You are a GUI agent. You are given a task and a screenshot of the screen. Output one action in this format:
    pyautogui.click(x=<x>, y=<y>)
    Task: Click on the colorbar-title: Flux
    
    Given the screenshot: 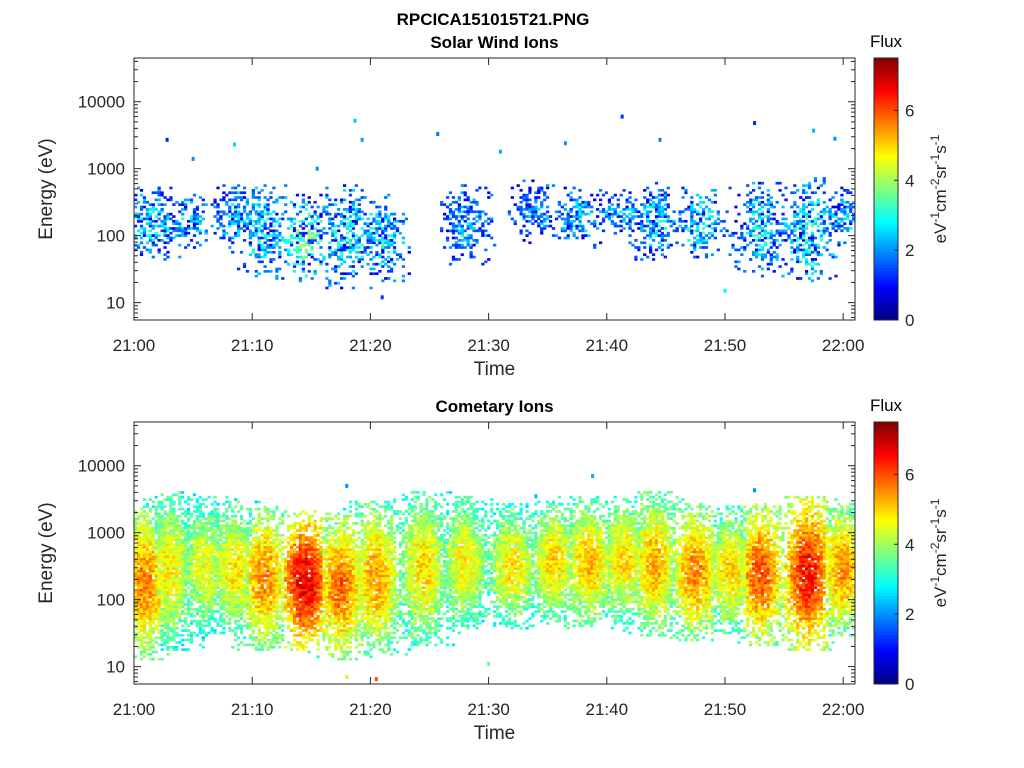 What is the action you would take?
    pyautogui.click(x=886, y=41)
    